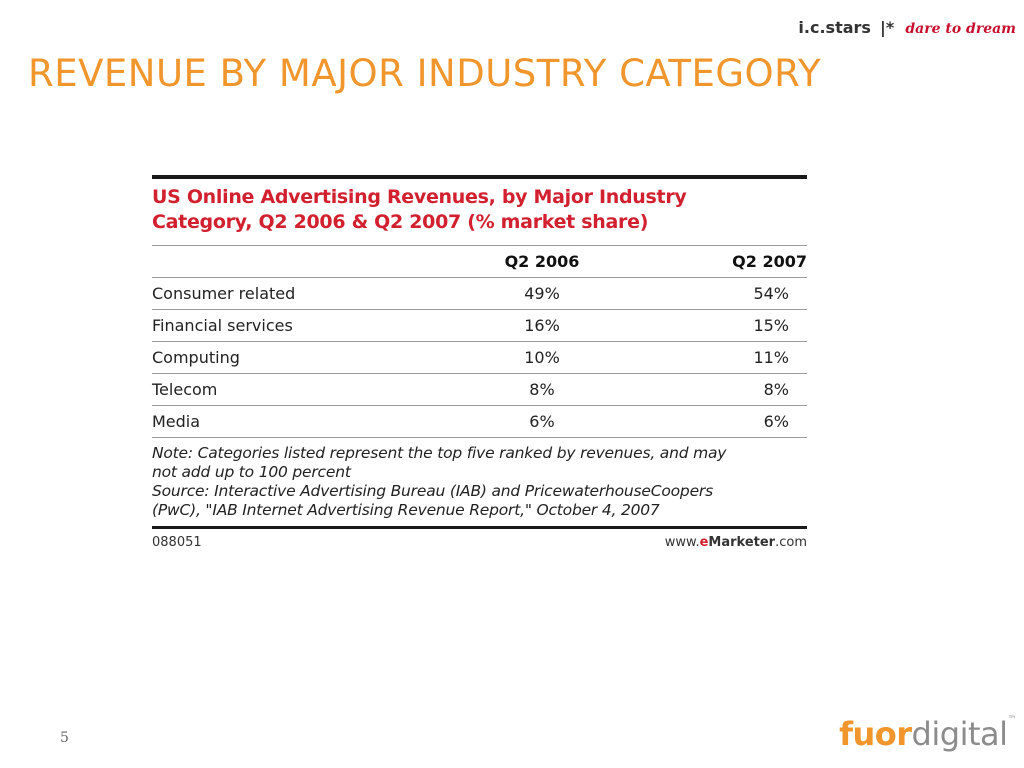 The height and width of the screenshot is (768, 1024). Describe the element at coordinates (425, 73) in the screenshot. I see `slide-title: REVENUE BY MAJOR INDUSTRY CATEGORY` at that location.